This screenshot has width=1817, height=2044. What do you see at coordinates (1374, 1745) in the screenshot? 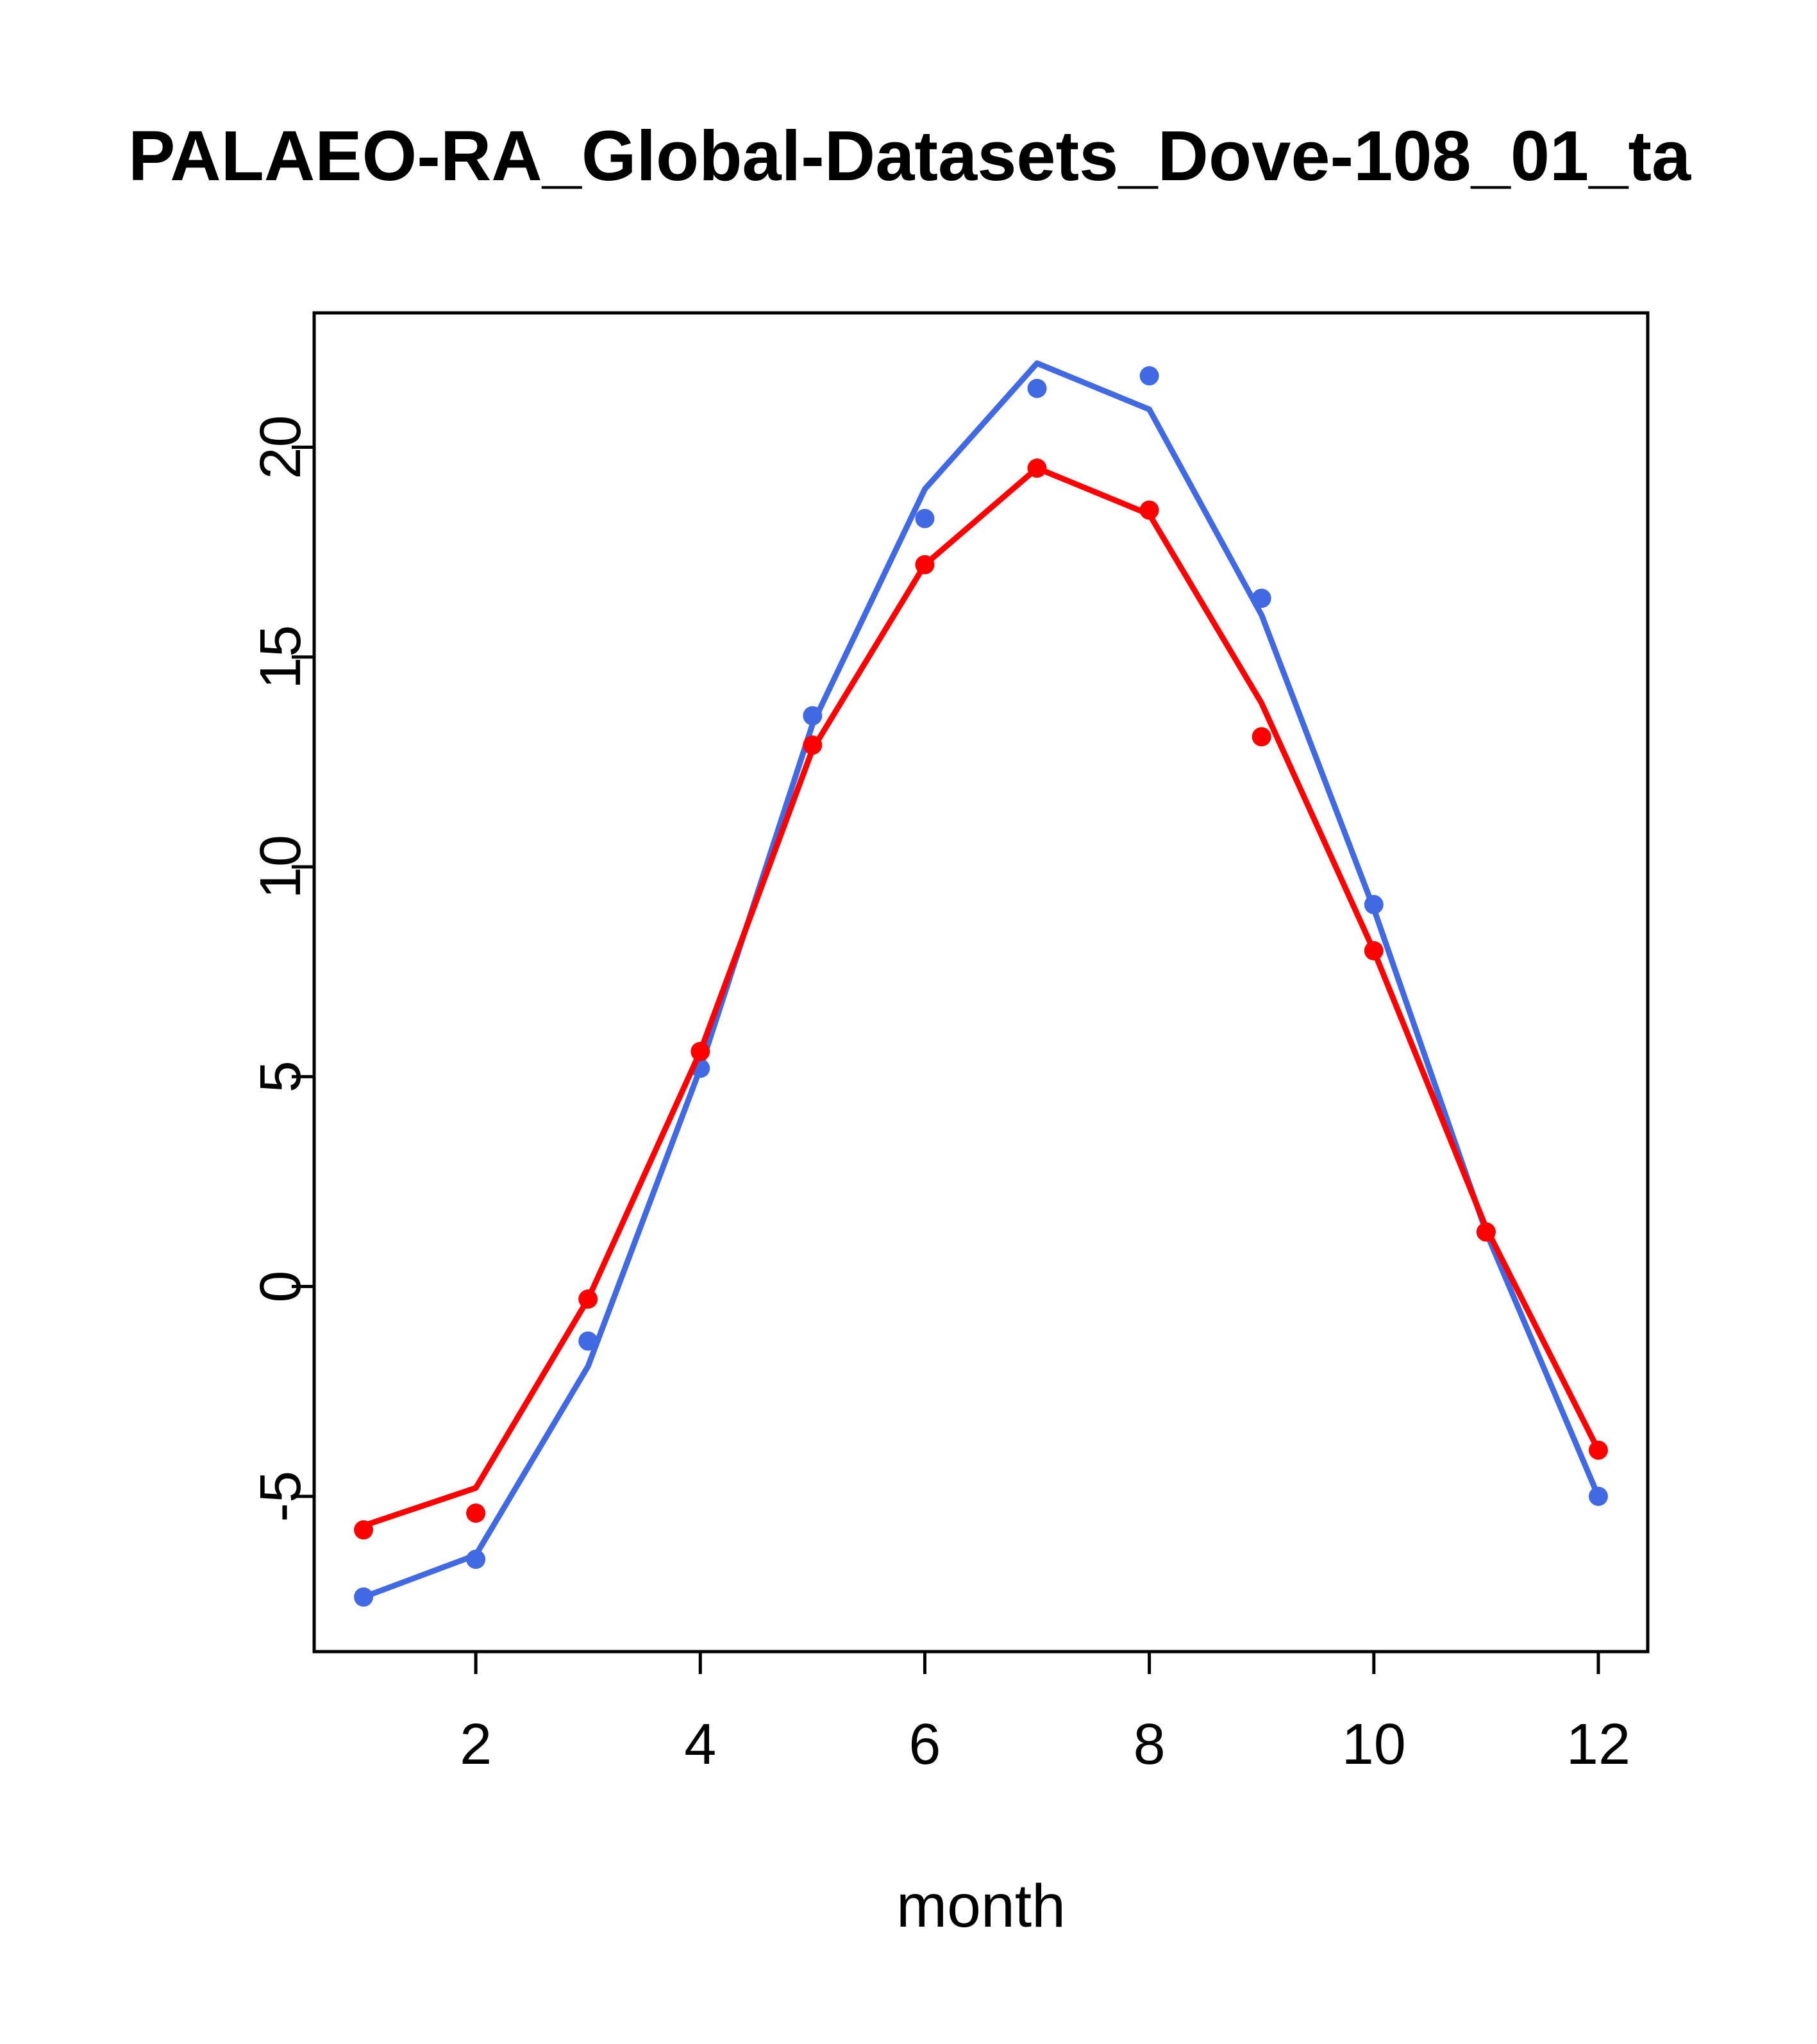
I see `x-tick-label: 10` at bounding box center [1374, 1745].